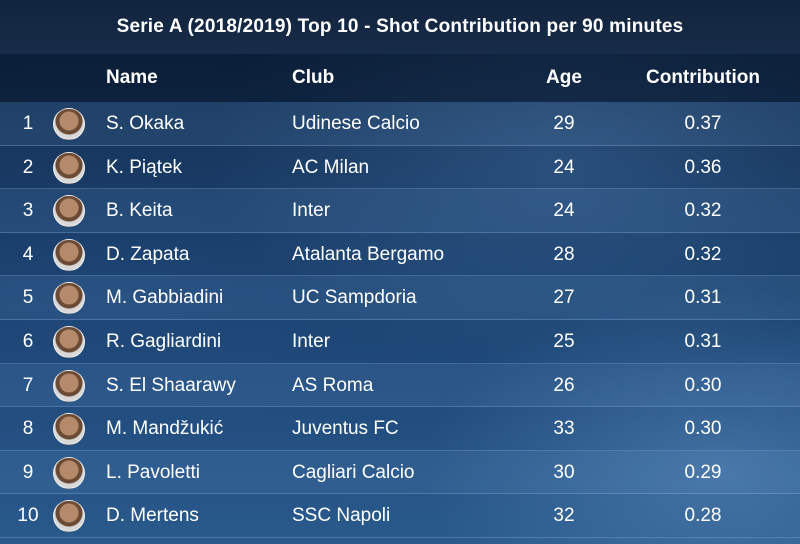  What do you see at coordinates (564, 254) in the screenshot?
I see `age-value: 28` at bounding box center [564, 254].